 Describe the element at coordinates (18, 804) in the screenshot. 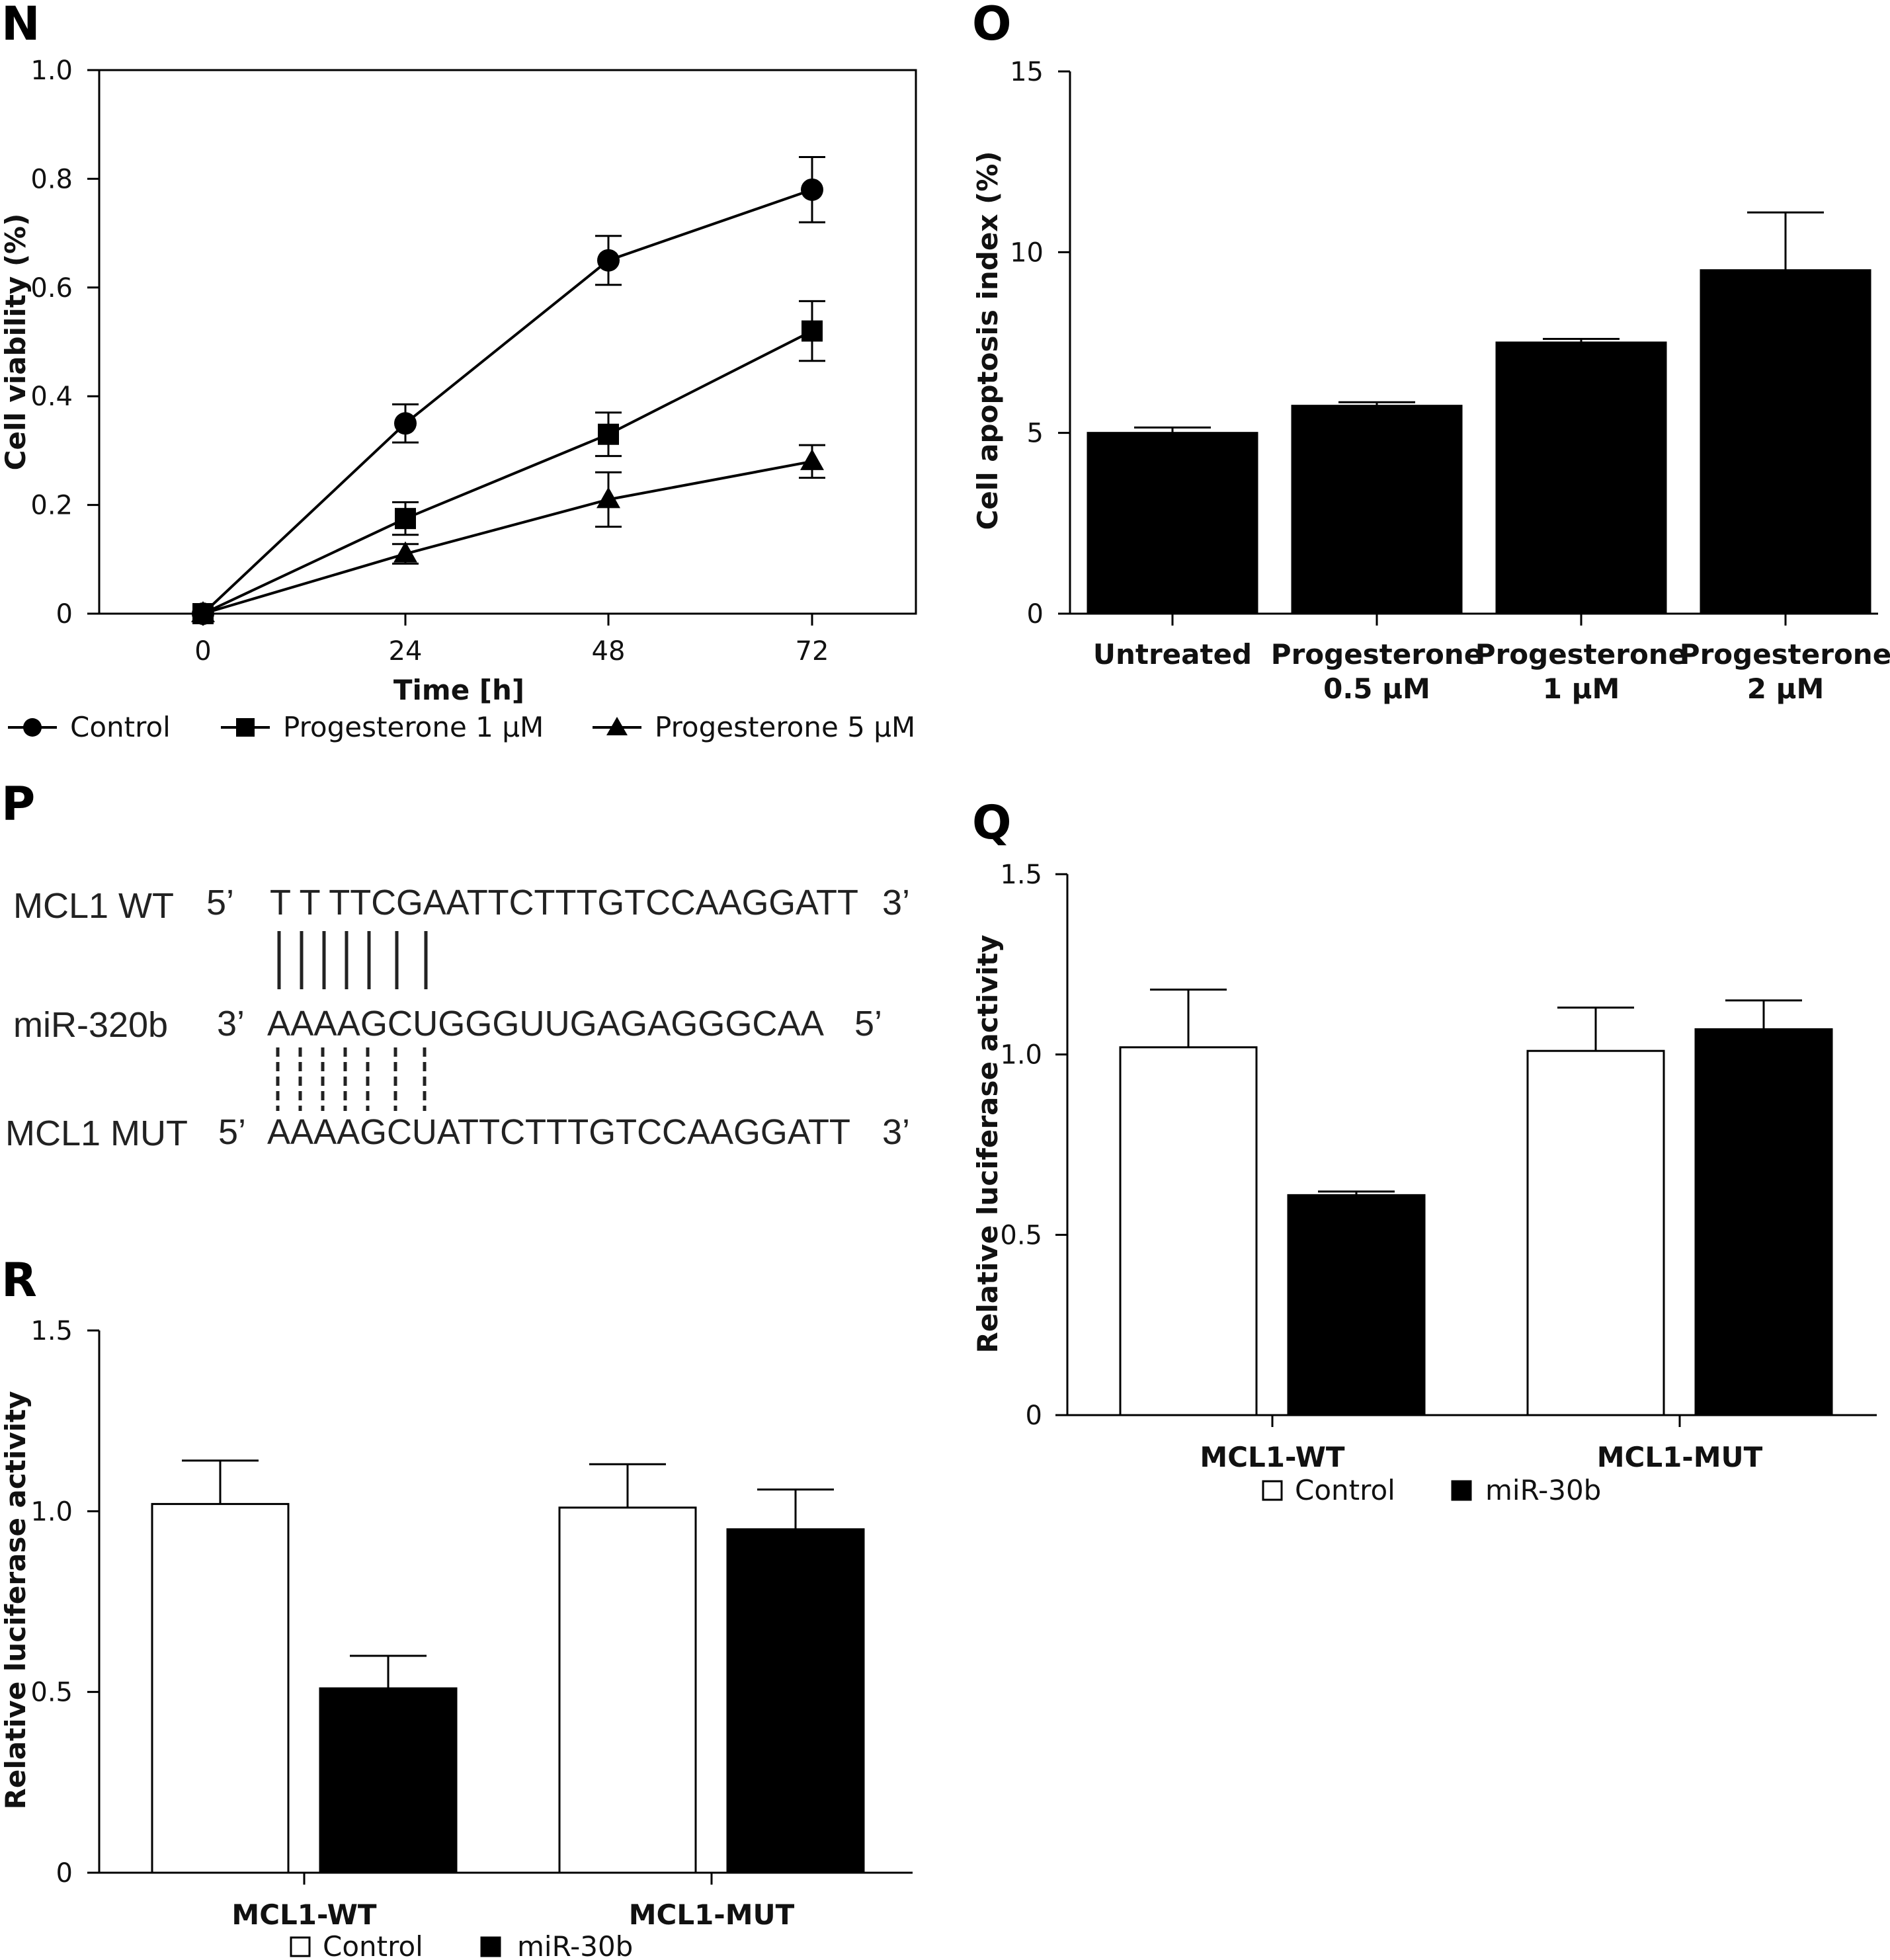

I see `panel-letter-p: P` at that location.